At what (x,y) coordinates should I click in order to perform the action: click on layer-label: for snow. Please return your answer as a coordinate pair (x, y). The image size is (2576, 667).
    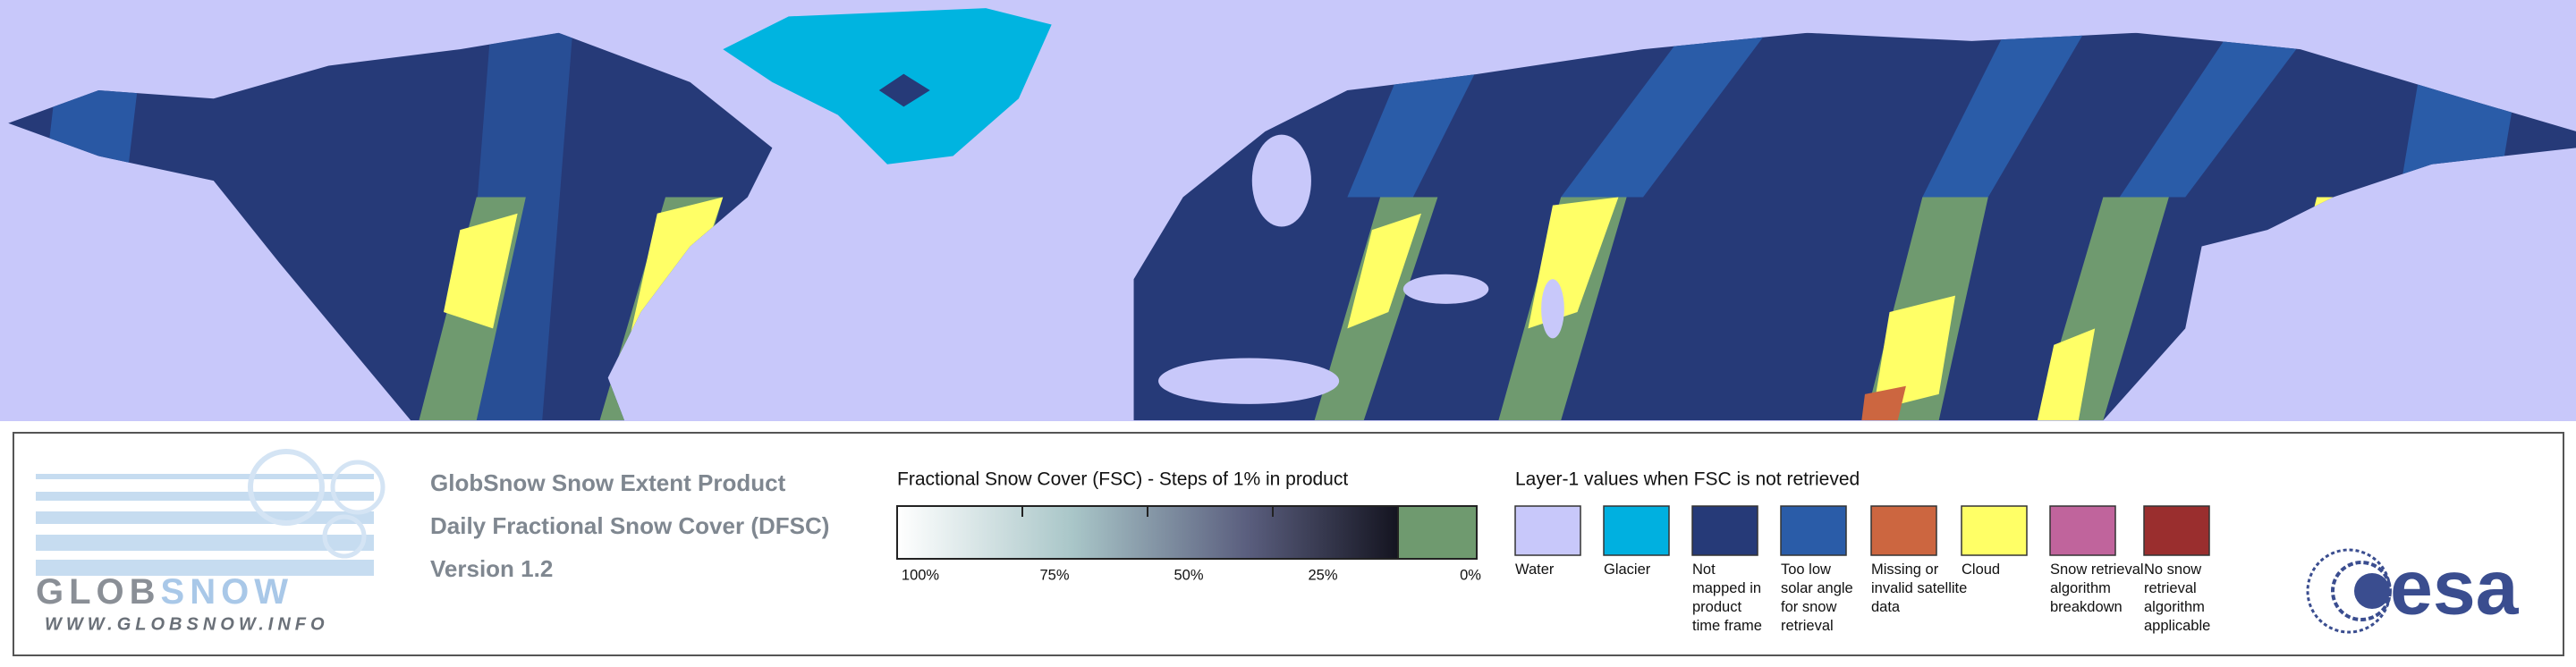
    Looking at the image, I should click on (1808, 607).